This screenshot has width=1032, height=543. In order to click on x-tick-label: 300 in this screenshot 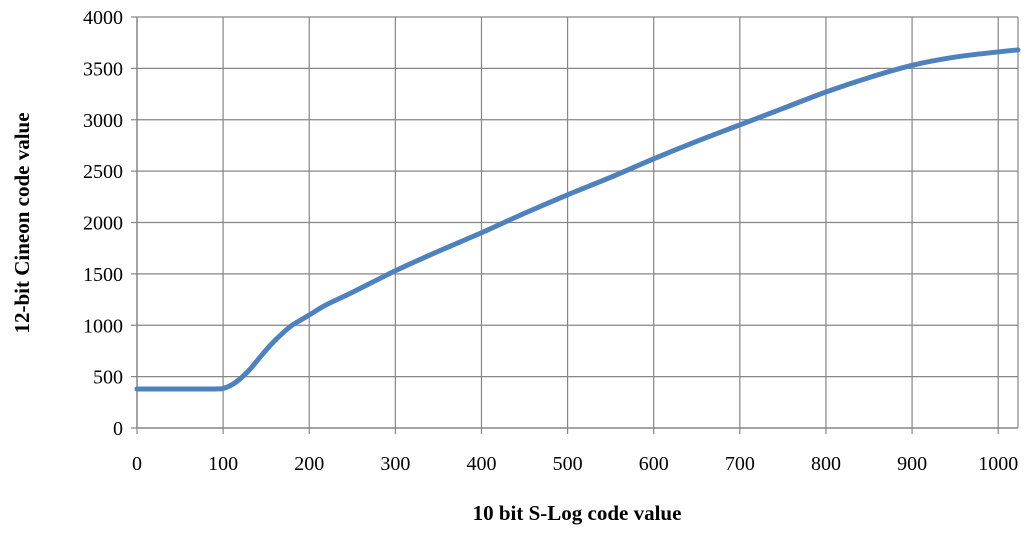, I will do `click(395, 464)`.